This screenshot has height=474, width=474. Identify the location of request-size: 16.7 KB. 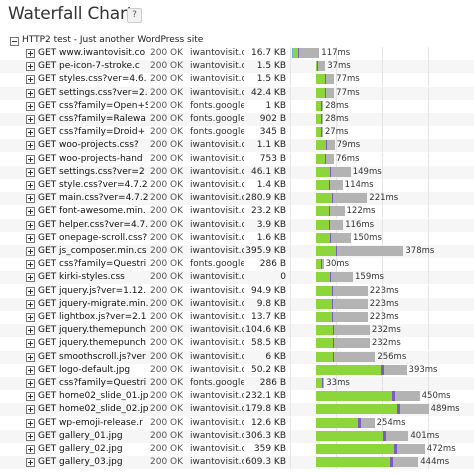
(268, 53).